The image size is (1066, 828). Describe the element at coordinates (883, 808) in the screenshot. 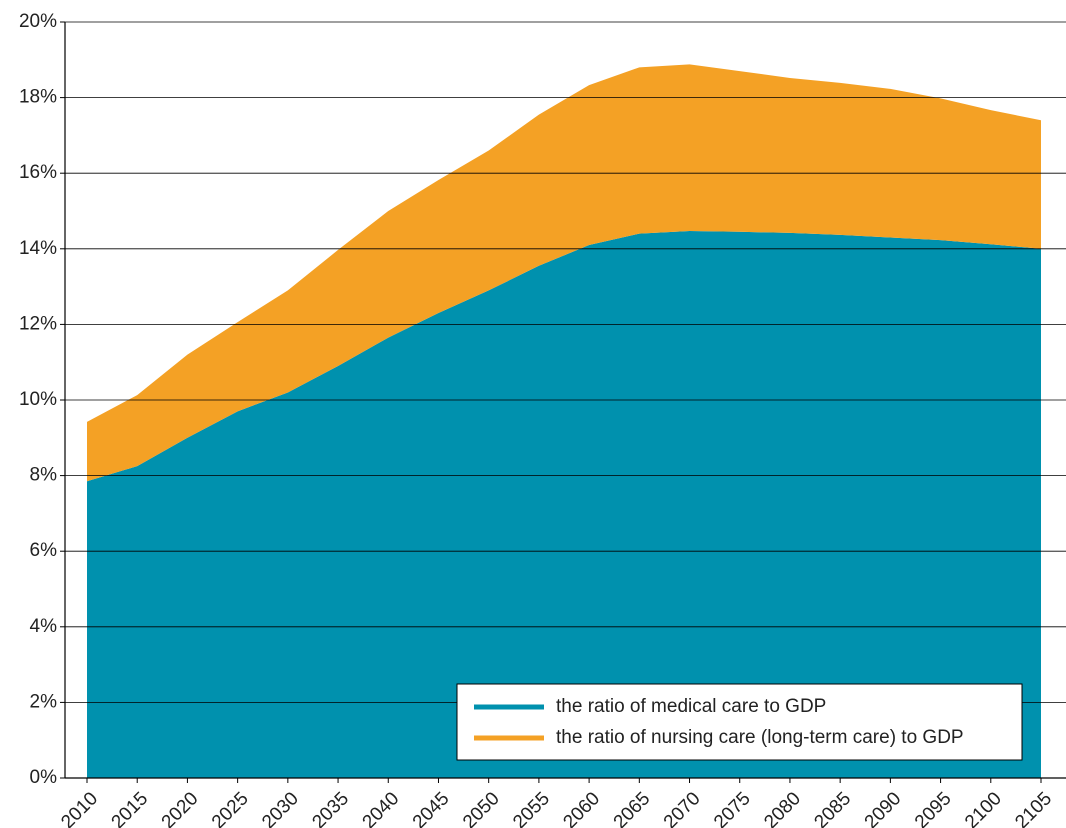

I see `x-tick-label: 2090` at that location.